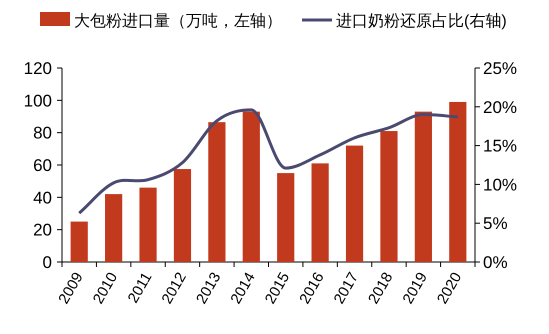  What do you see at coordinates (500, 184) in the screenshot?
I see `y2-tick-label: 10%` at bounding box center [500, 184].